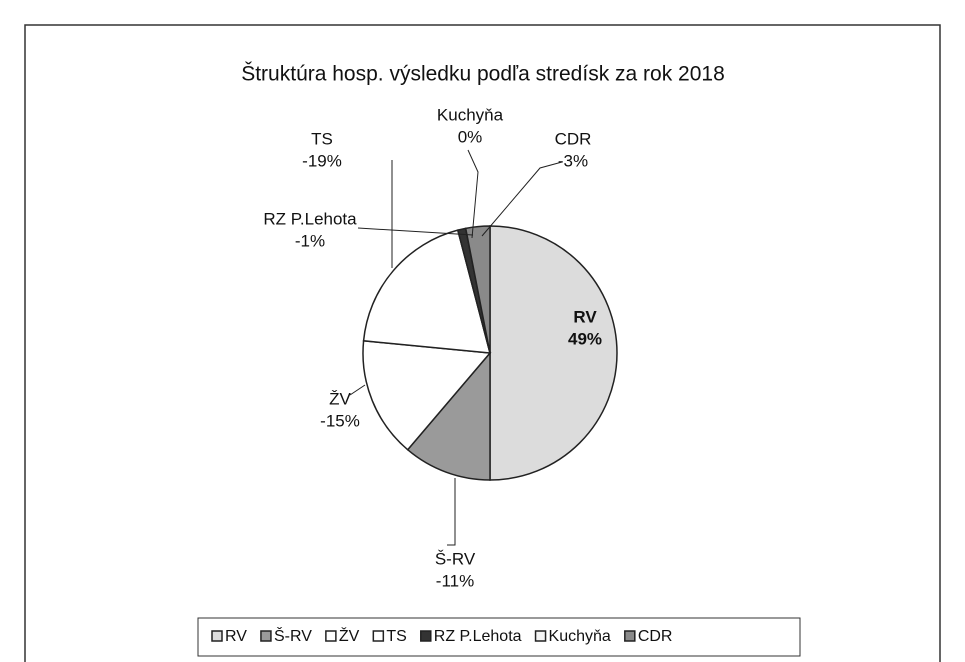 The width and height of the screenshot is (965, 662). I want to click on slice-value-label: -3%, so click(573, 160).